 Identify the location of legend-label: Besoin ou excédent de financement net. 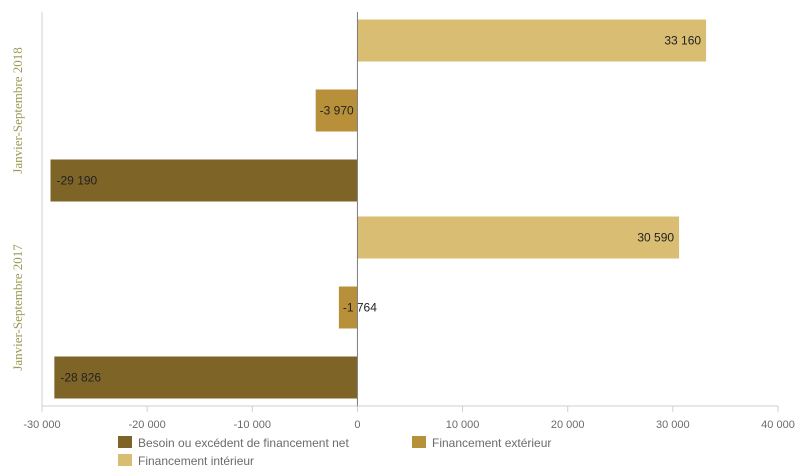
(243, 443).